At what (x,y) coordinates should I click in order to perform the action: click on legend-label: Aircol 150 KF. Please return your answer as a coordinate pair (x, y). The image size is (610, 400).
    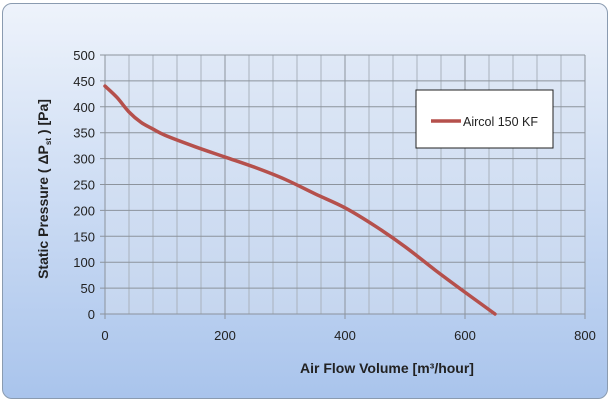
    Looking at the image, I should click on (500, 122).